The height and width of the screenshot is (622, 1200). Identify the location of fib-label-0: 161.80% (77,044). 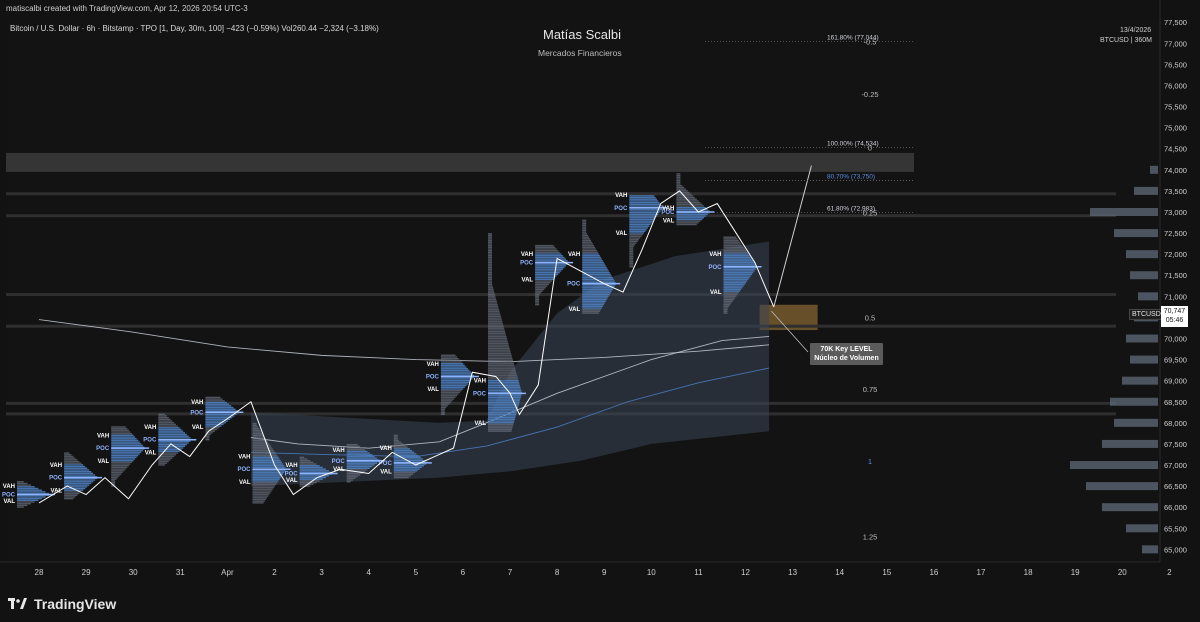
(853, 37).